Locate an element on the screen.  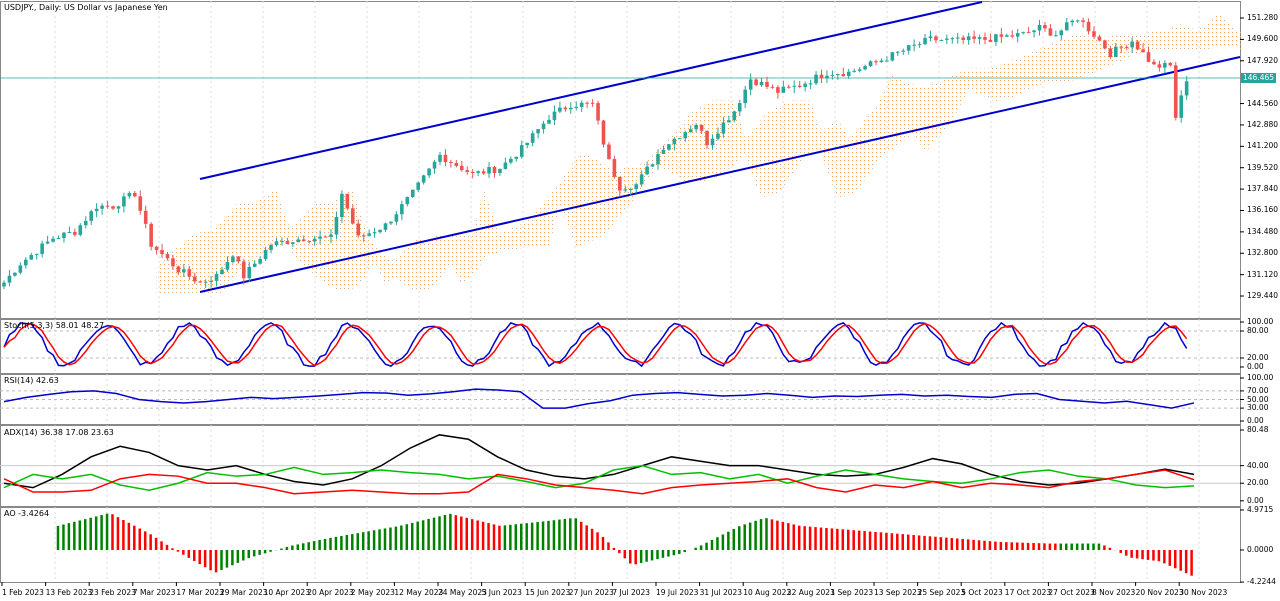
rsi-axis-label: 0.00 is located at coordinates (1255, 420).